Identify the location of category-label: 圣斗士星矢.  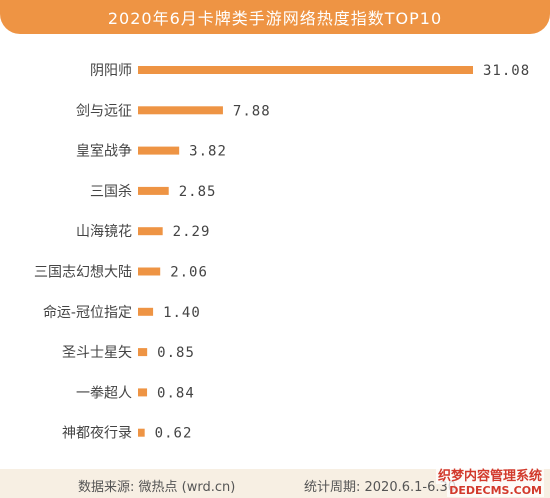
(97, 353).